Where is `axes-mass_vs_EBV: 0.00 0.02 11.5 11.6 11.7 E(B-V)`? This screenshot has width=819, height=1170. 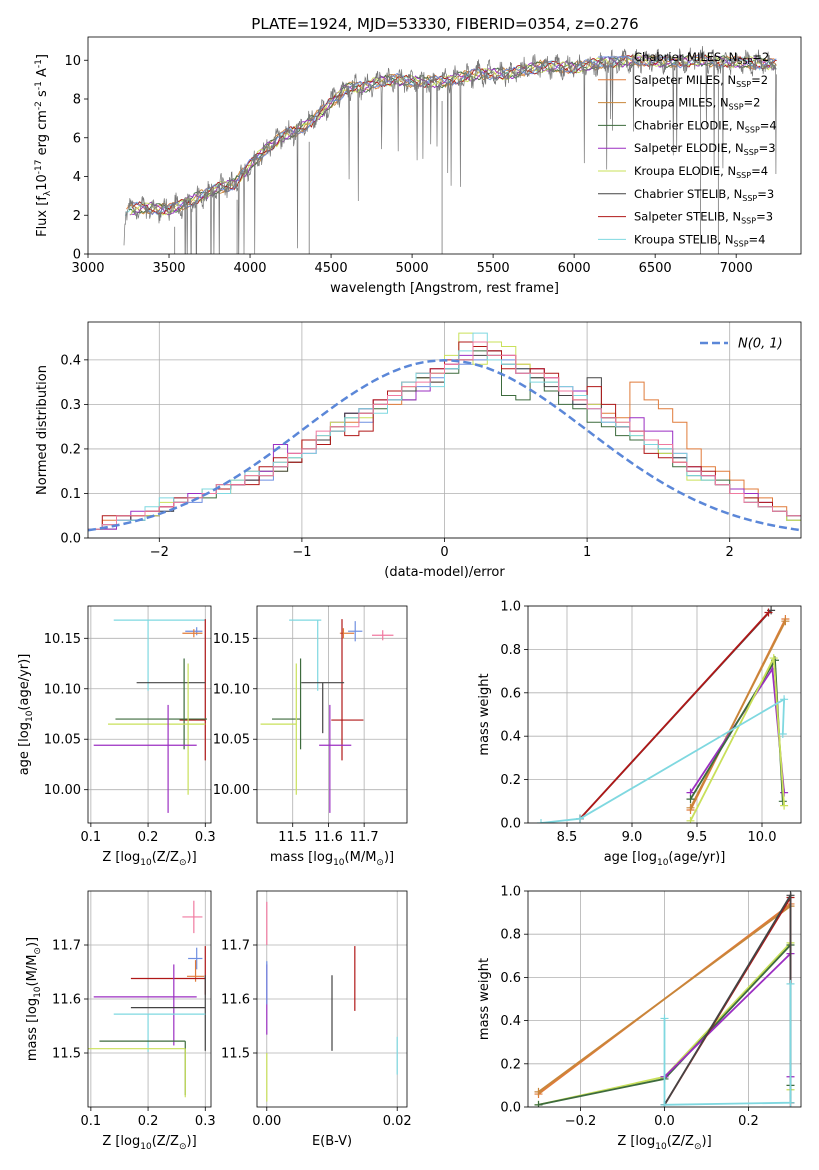 axes-mass_vs_EBV: 0.00 0.02 11.5 11.6 11.7 E(B-V) is located at coordinates (316, 1019).